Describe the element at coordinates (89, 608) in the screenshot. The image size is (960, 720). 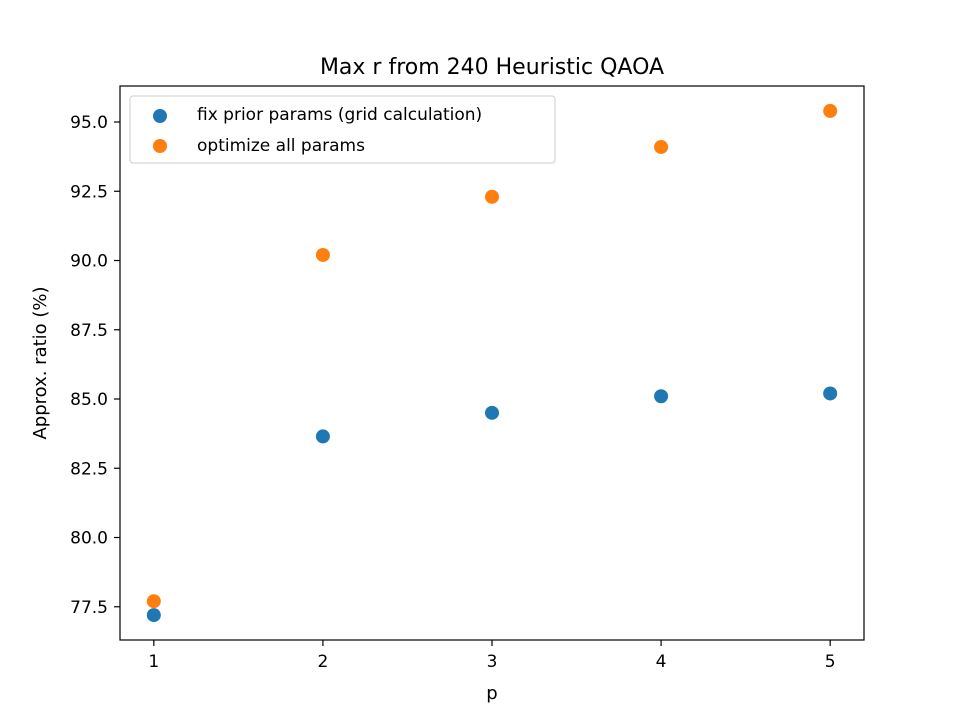
I see `y-tick-label: 77.5` at that location.